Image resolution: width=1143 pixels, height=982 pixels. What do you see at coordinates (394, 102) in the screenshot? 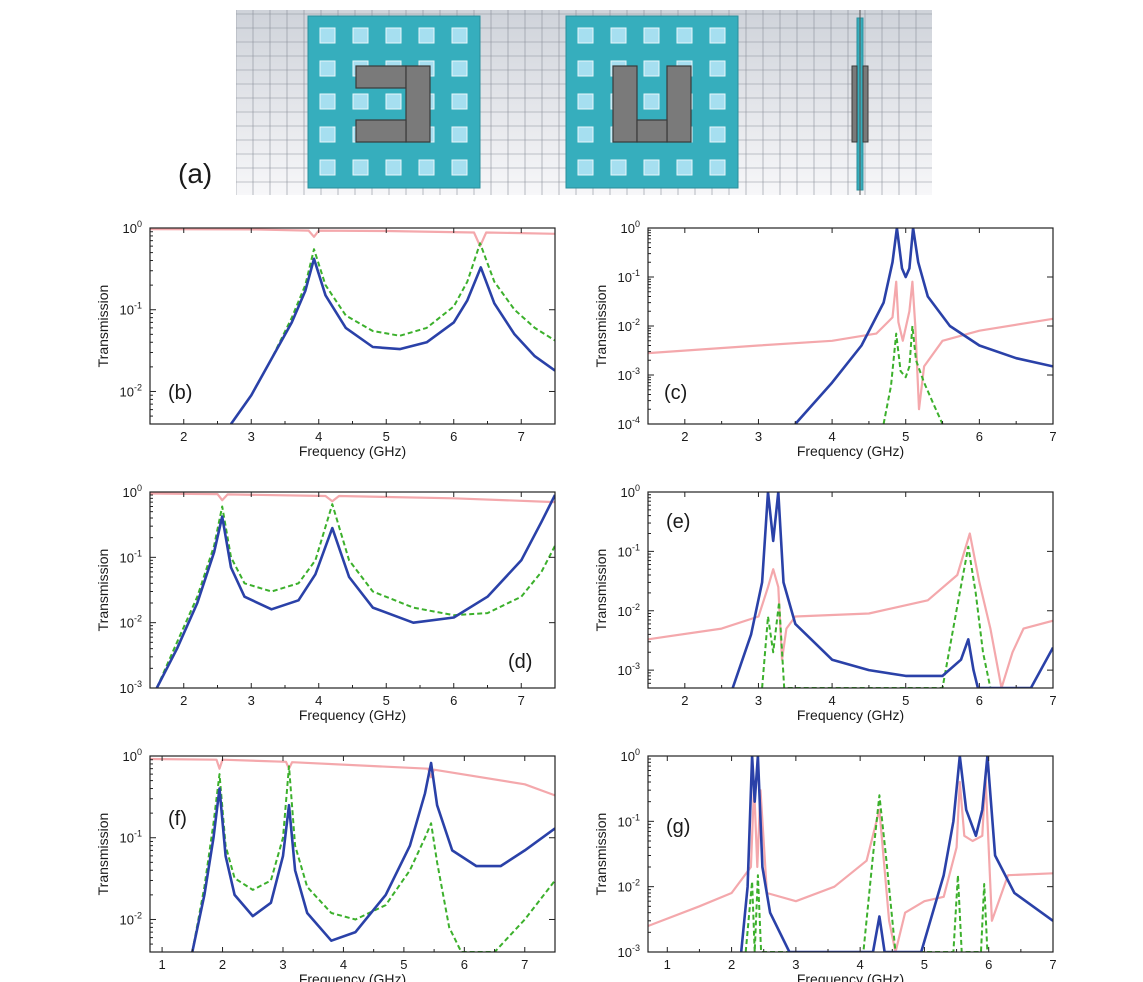
I see `unit-cell-c-shape` at bounding box center [394, 102].